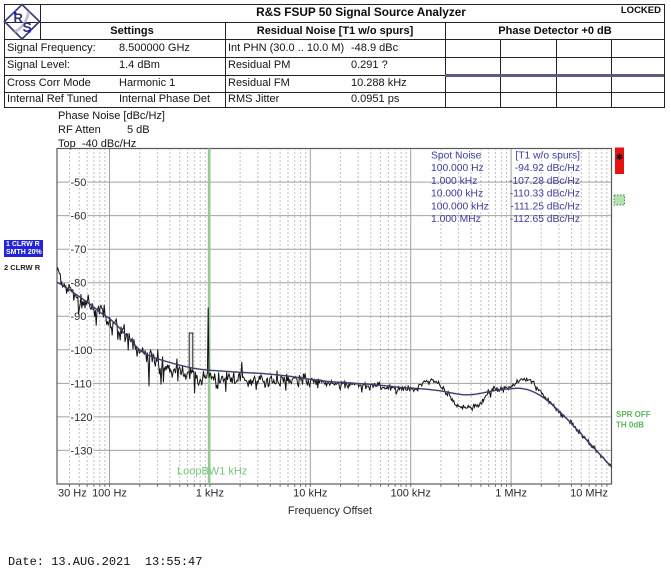 Image resolution: width=671 pixels, height=573 pixels. What do you see at coordinates (545, 206) in the screenshot?
I see `svg-text: -111.25 dBc/Hz` at bounding box center [545, 206].